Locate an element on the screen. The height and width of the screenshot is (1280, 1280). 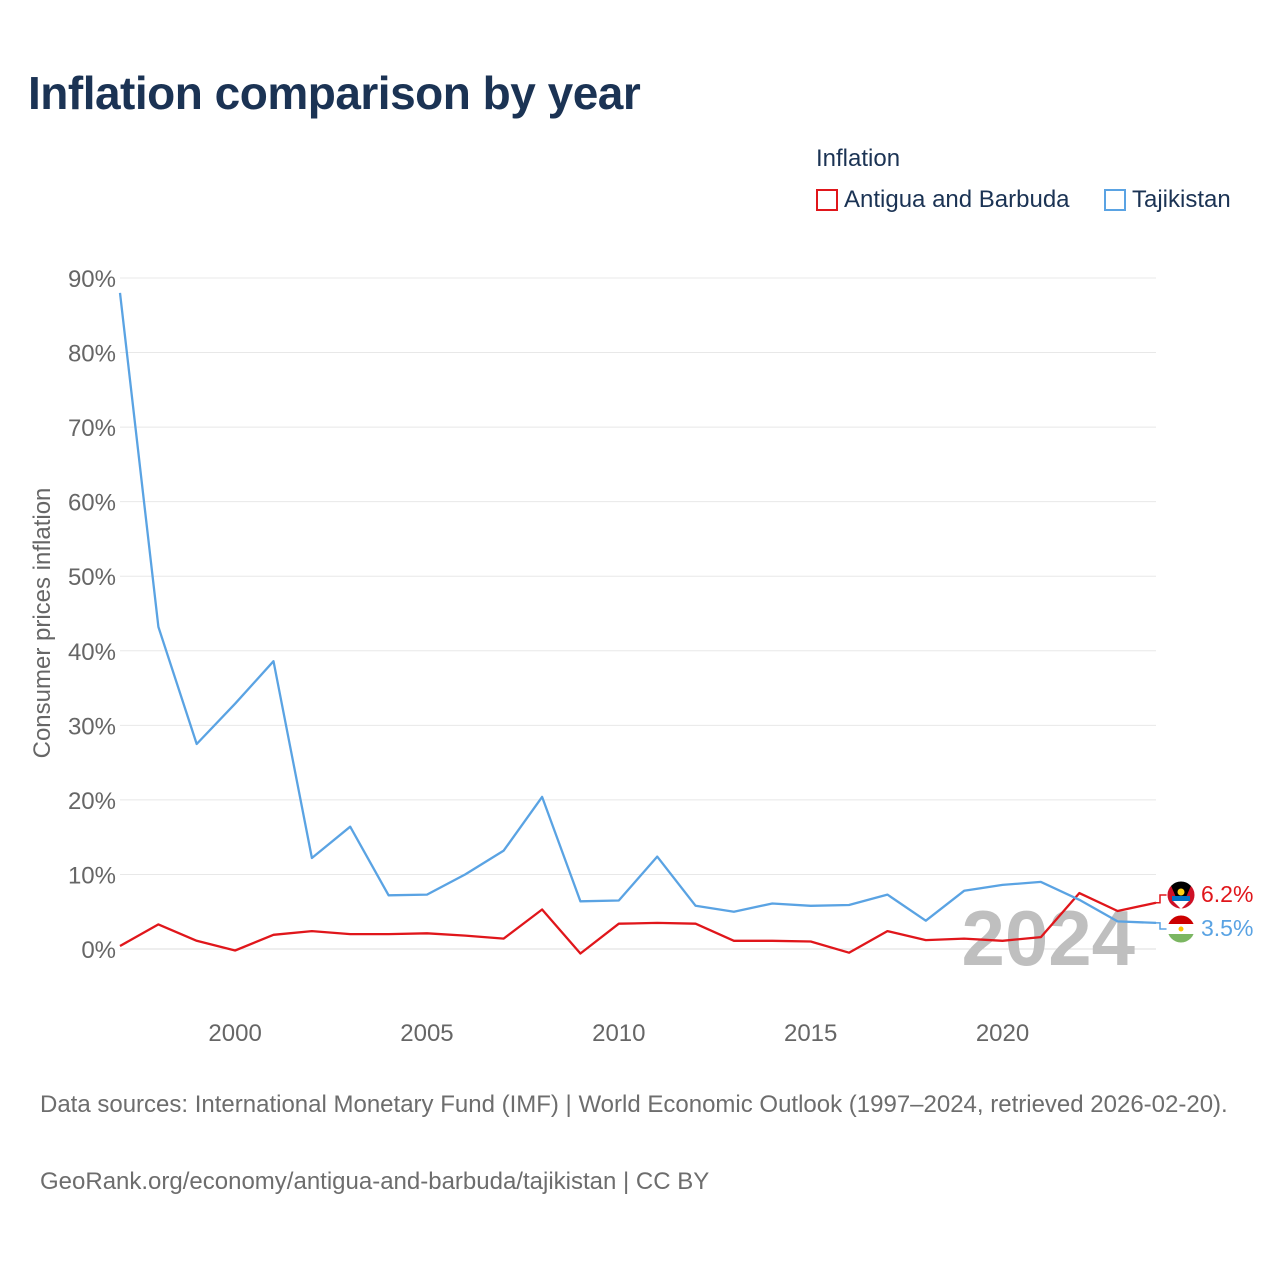
y-tick-label: 10% is located at coordinates (92, 875).